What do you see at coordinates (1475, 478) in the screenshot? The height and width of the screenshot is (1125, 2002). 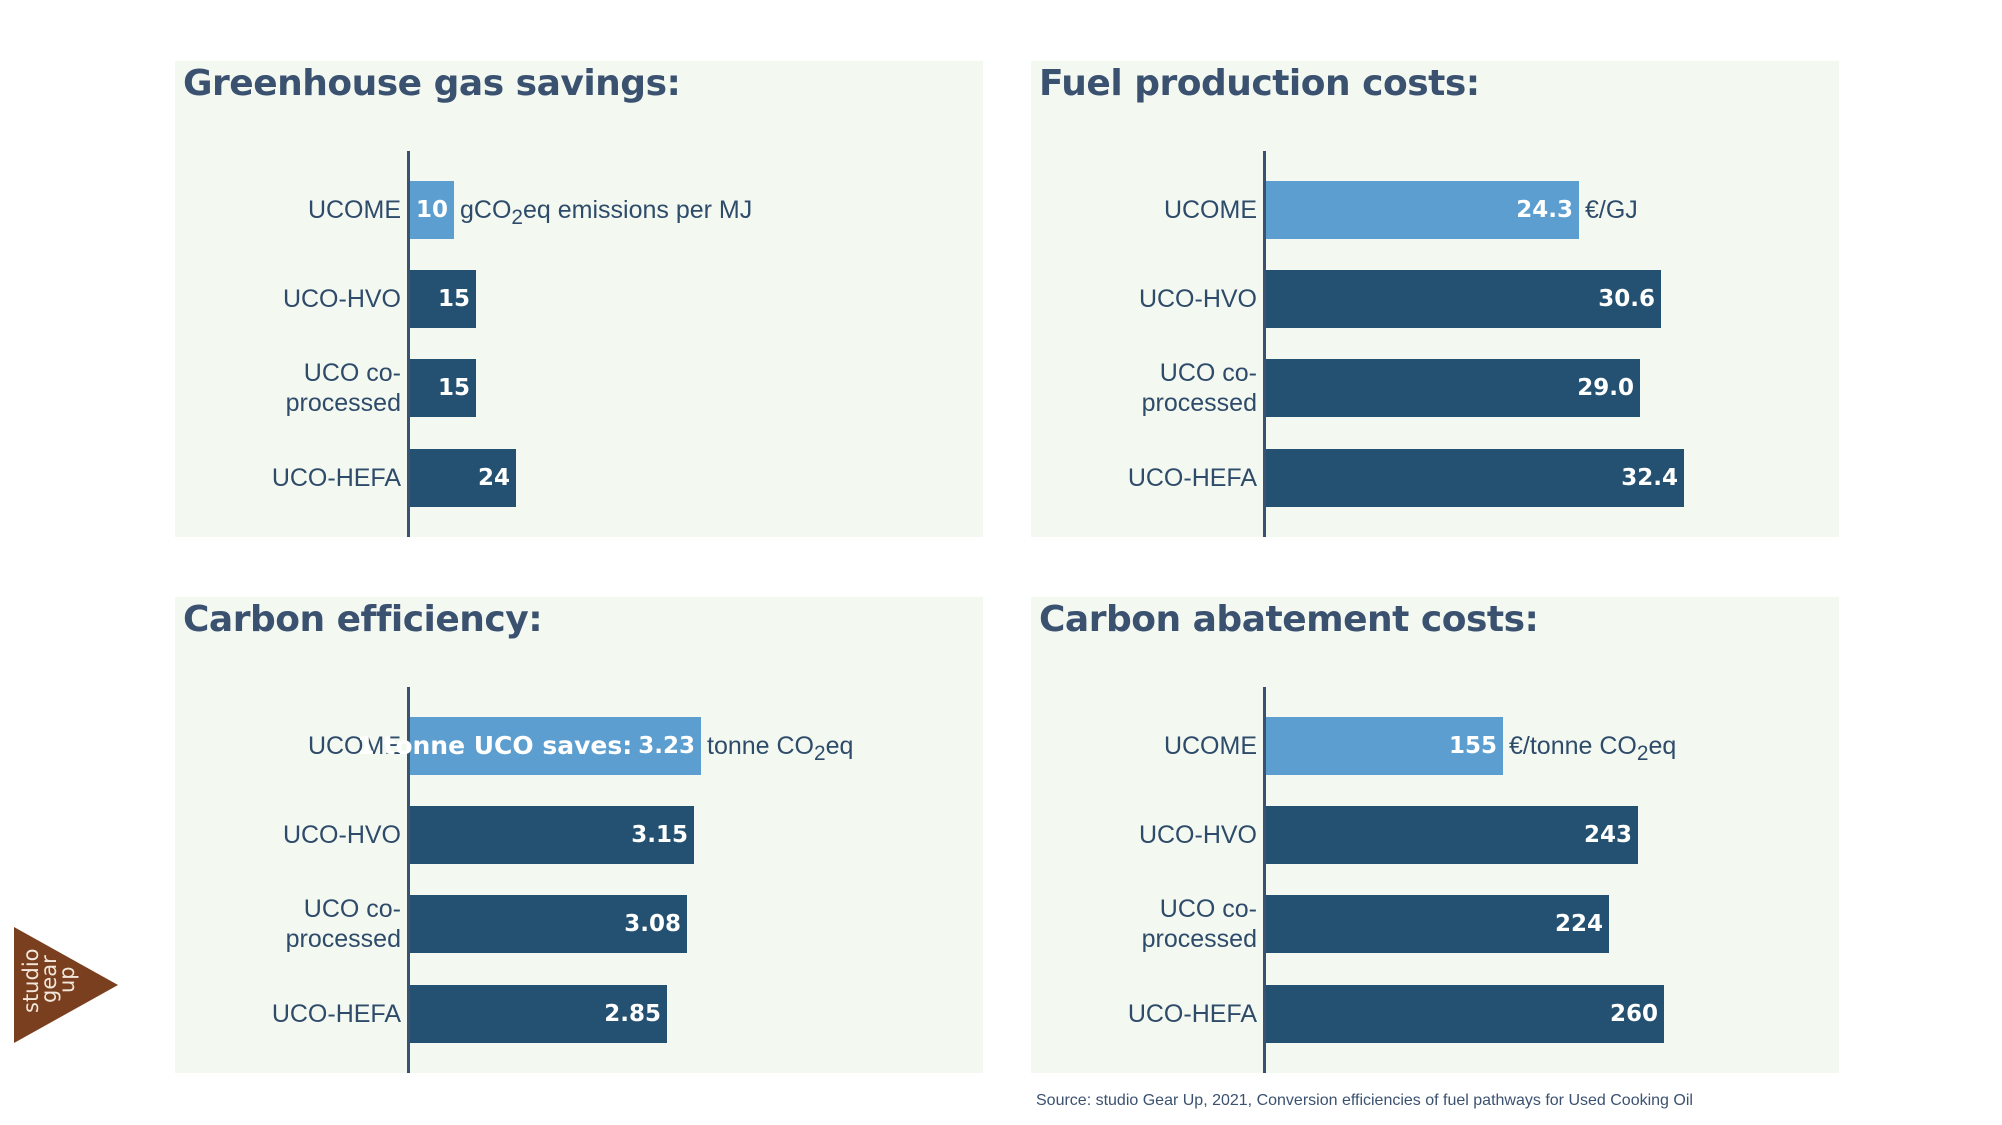 I see `bar: 32.4` at bounding box center [1475, 478].